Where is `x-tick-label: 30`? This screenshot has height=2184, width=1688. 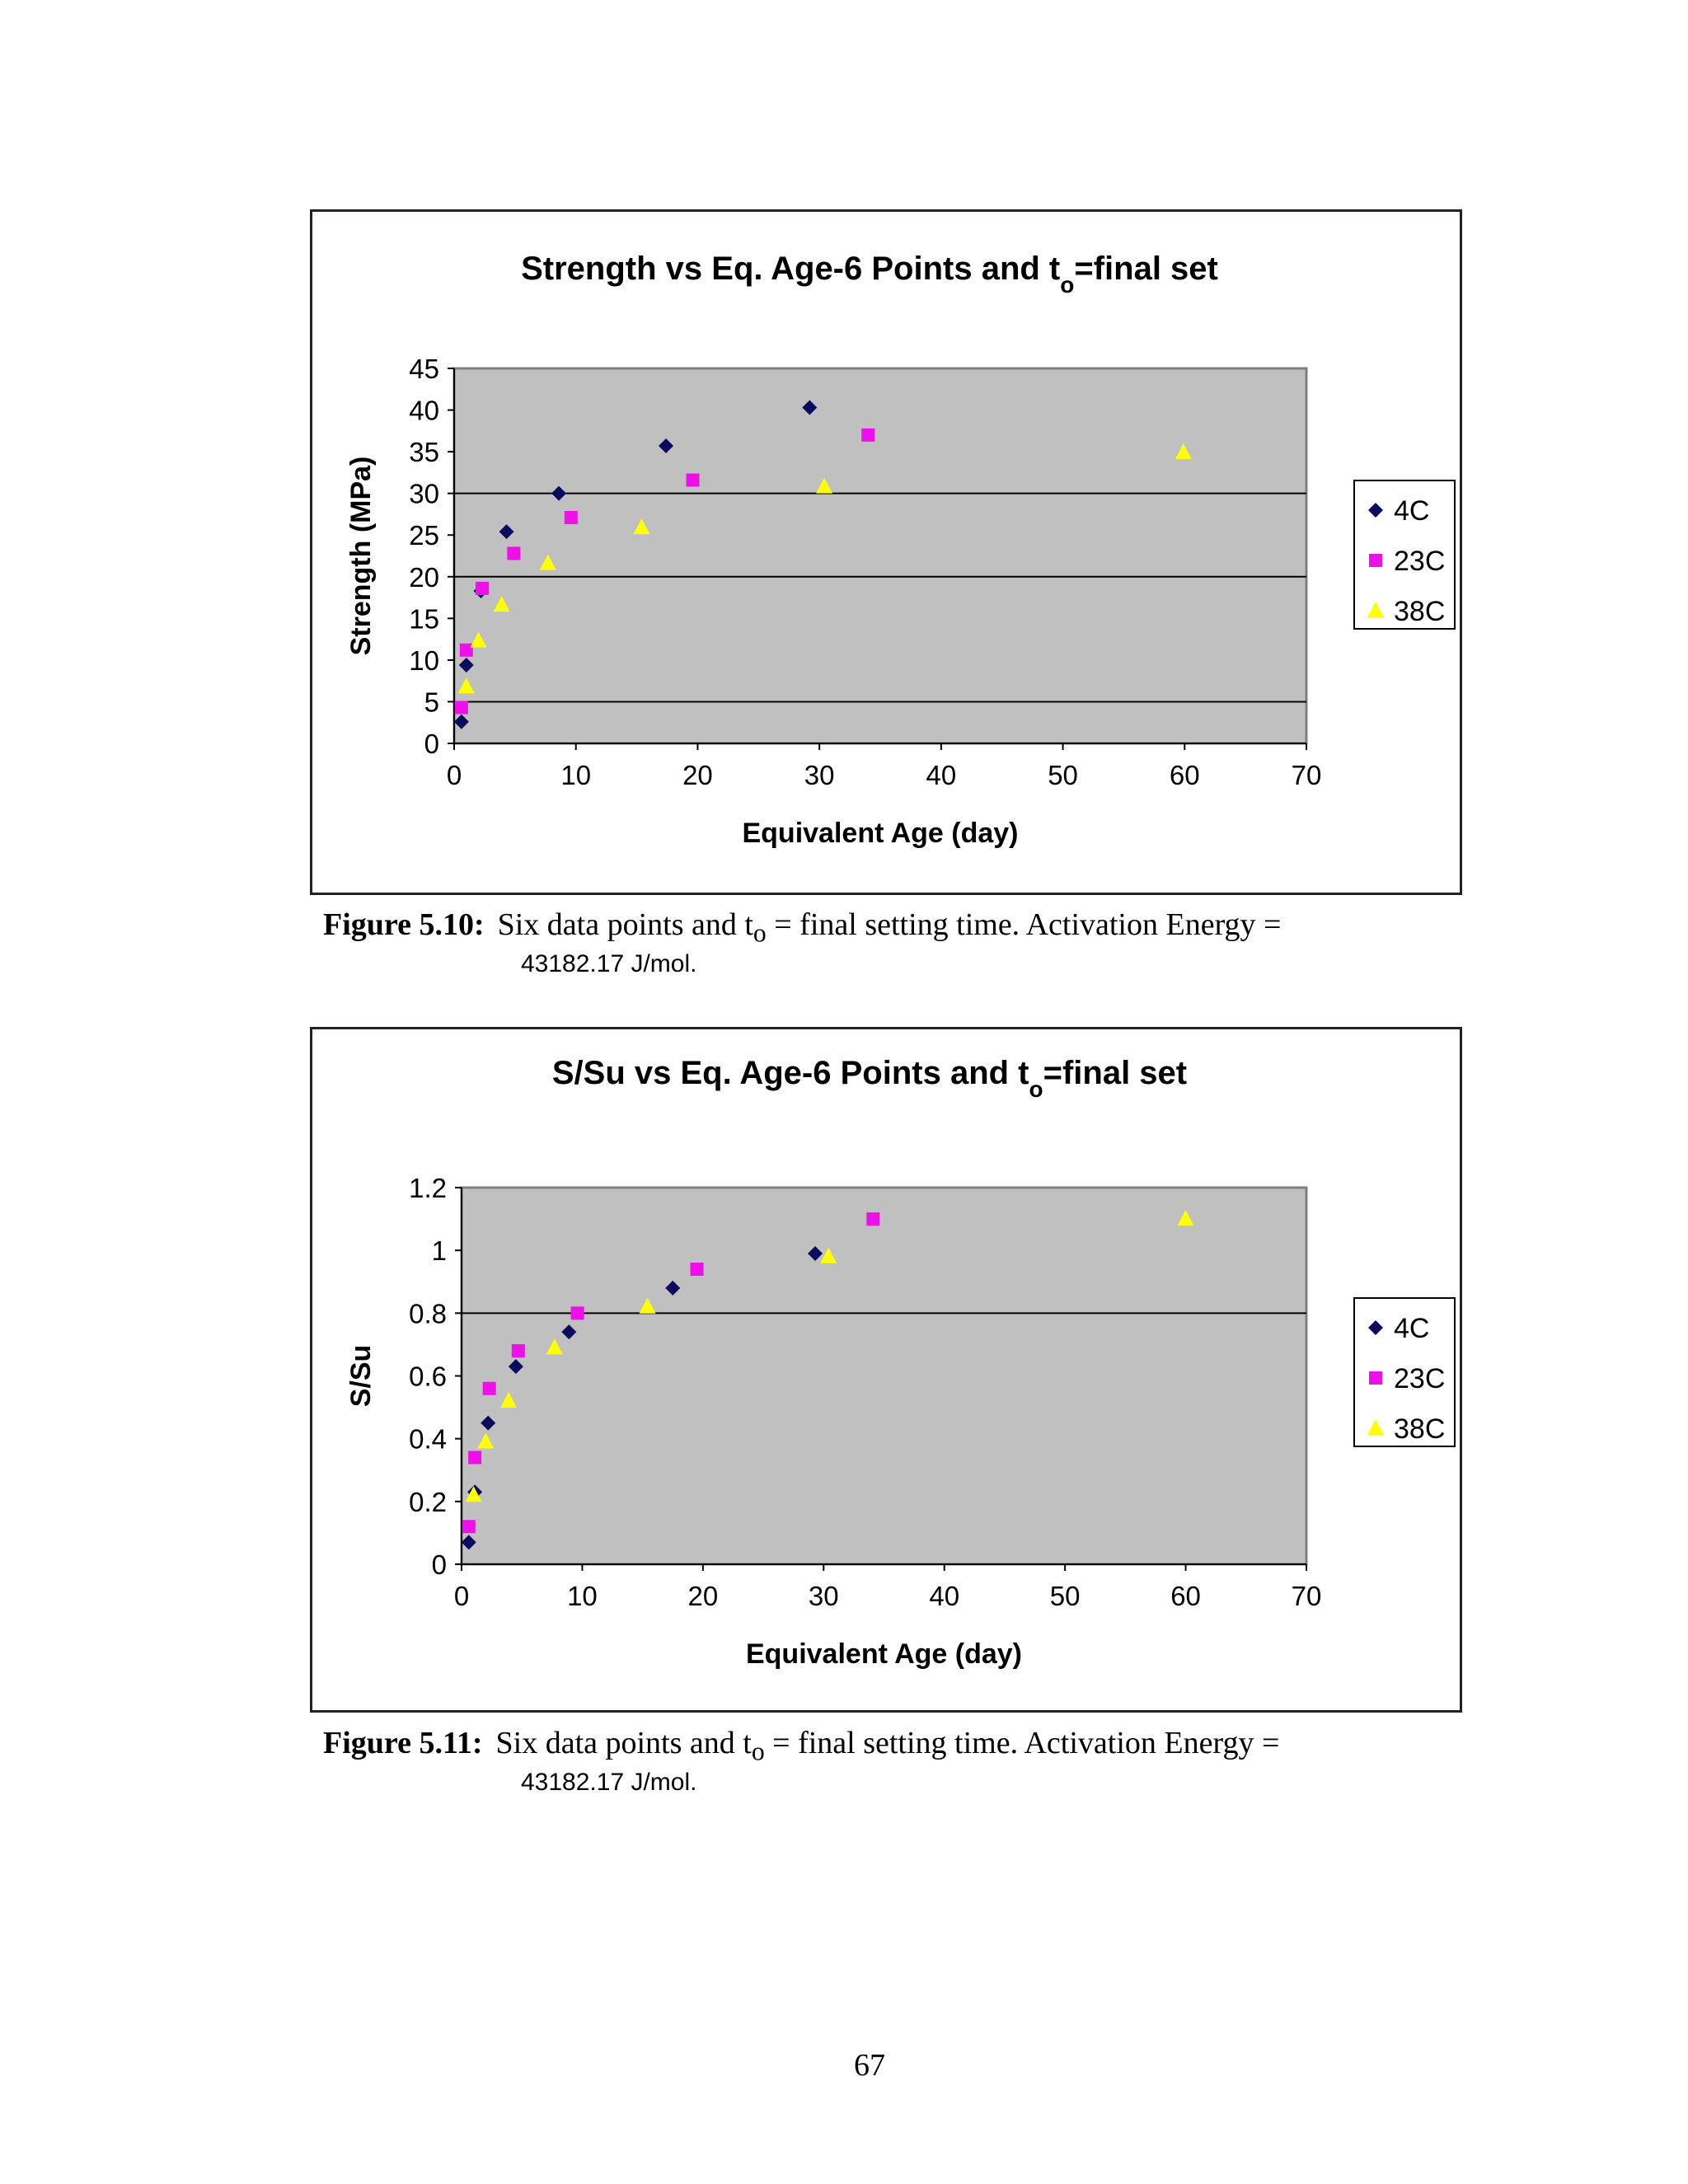
x-tick-label: 30 is located at coordinates (824, 1596).